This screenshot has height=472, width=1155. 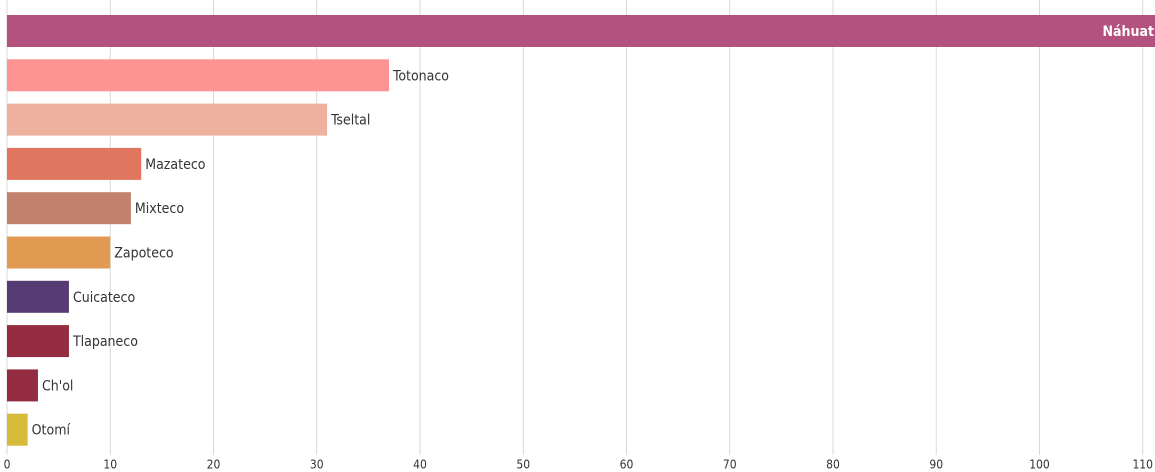 I want to click on bar-label-5: Mixteco, so click(x=159, y=209).